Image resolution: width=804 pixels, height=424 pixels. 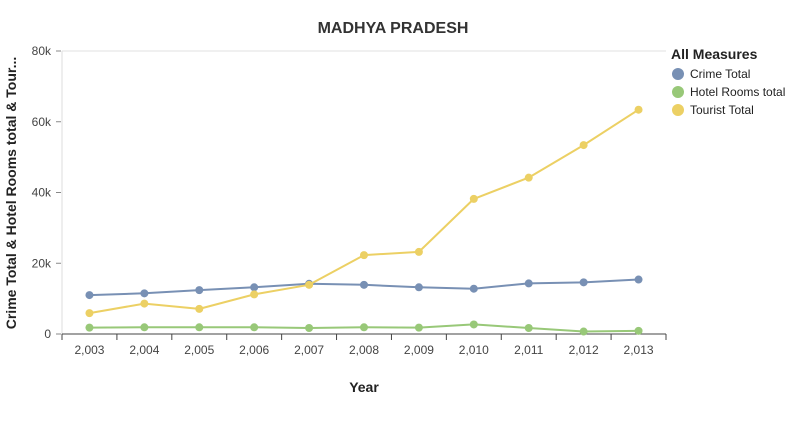 What do you see at coordinates (737, 92) in the screenshot?
I see `legend-label: Hotel Rooms total` at bounding box center [737, 92].